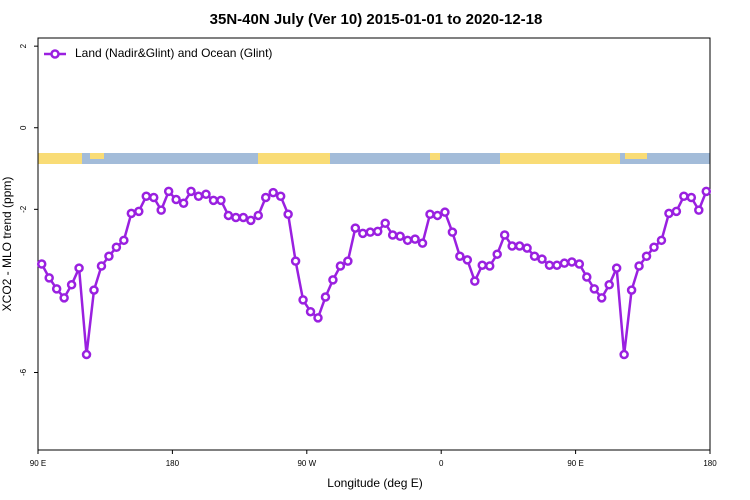  What do you see at coordinates (55, 54) in the screenshot?
I see `legend-marker` at bounding box center [55, 54].